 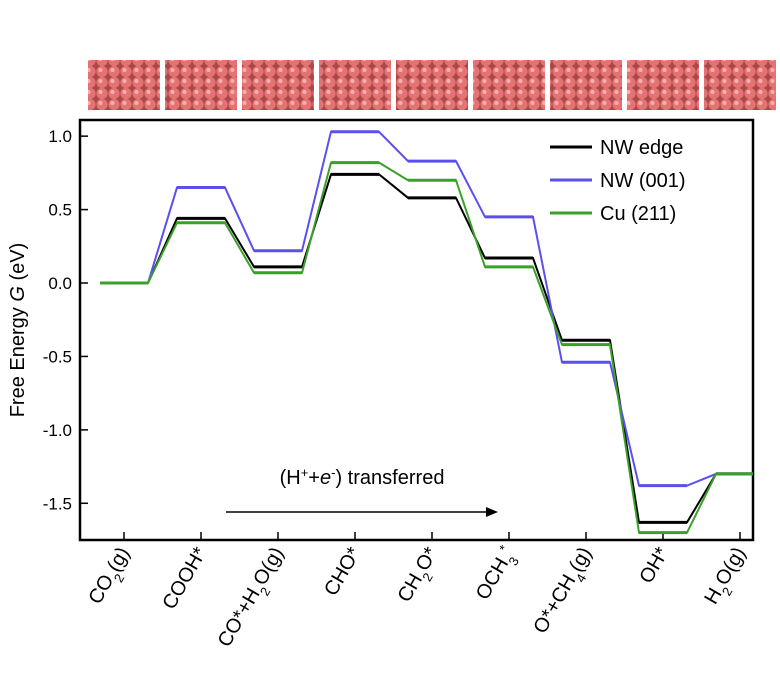 I want to click on surface-images, so click(x=432, y=85).